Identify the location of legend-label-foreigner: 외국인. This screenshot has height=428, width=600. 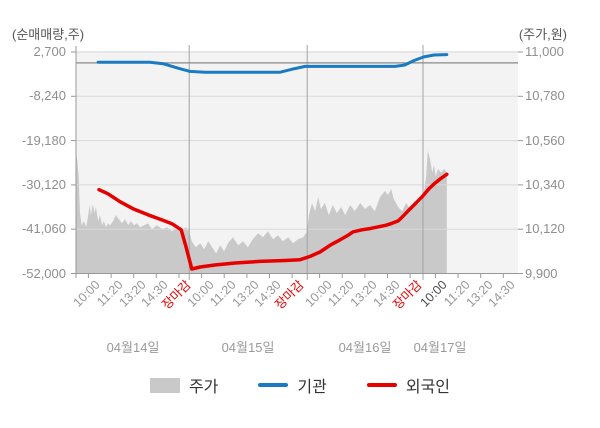
(428, 387).